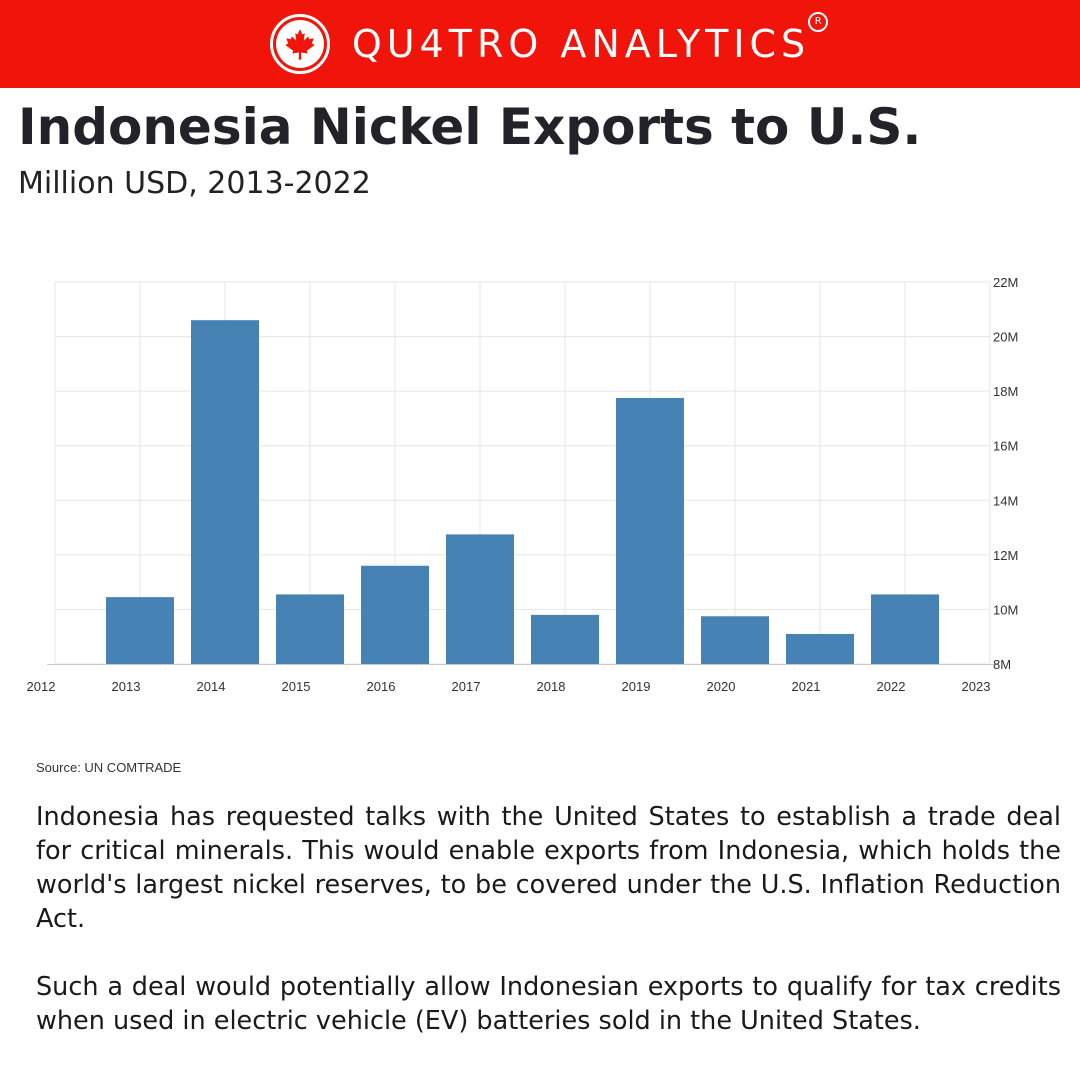 This screenshot has width=1080, height=1080. I want to click on y-tick-label: 12M, so click(1005, 555).